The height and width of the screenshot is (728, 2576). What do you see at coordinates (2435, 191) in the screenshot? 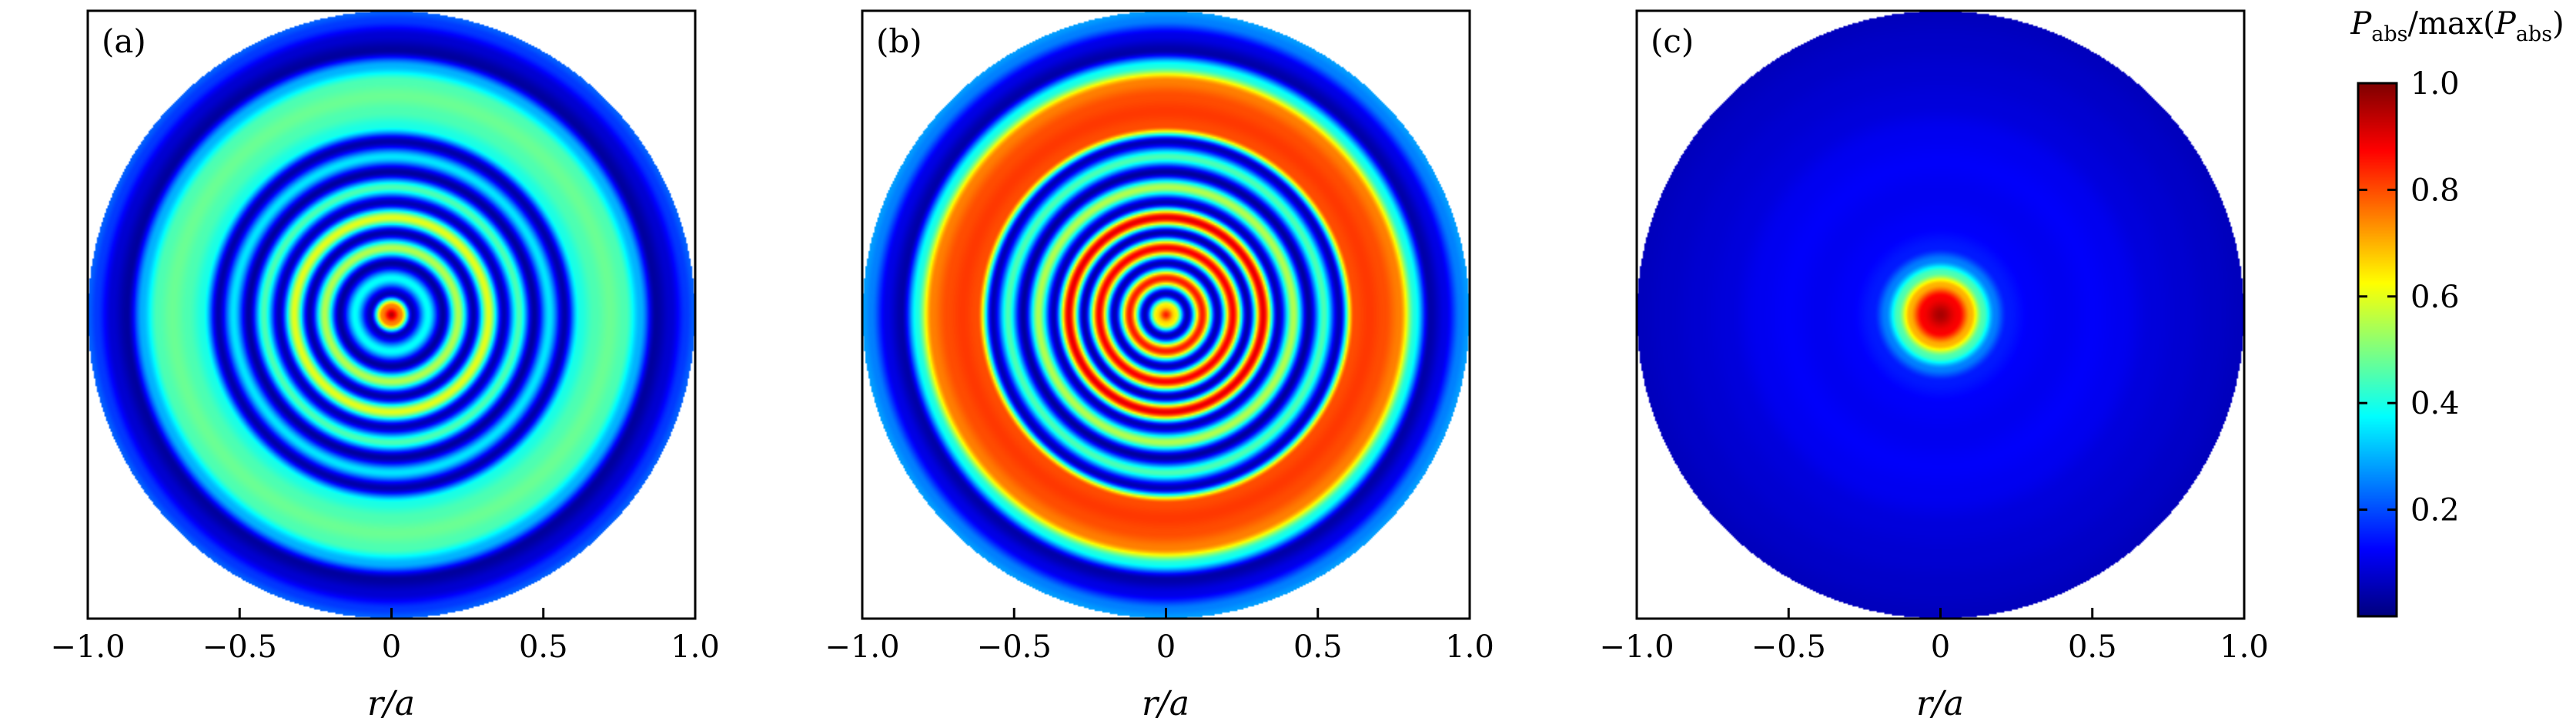
I see `colorbar-tick-label: 0.8` at bounding box center [2435, 191].